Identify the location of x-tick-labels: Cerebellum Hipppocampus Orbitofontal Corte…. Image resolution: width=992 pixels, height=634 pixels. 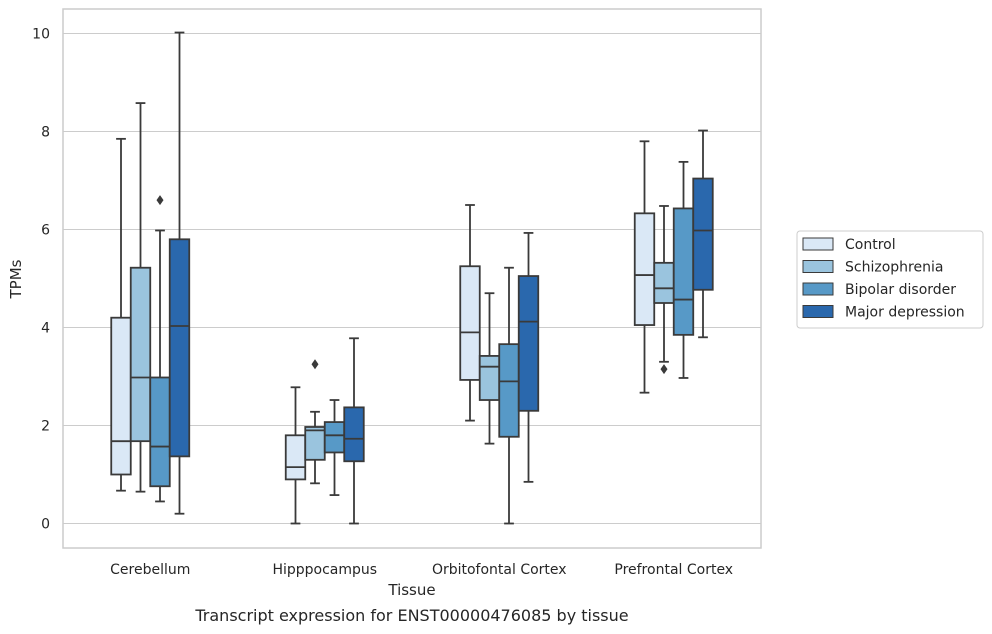
(421, 570).